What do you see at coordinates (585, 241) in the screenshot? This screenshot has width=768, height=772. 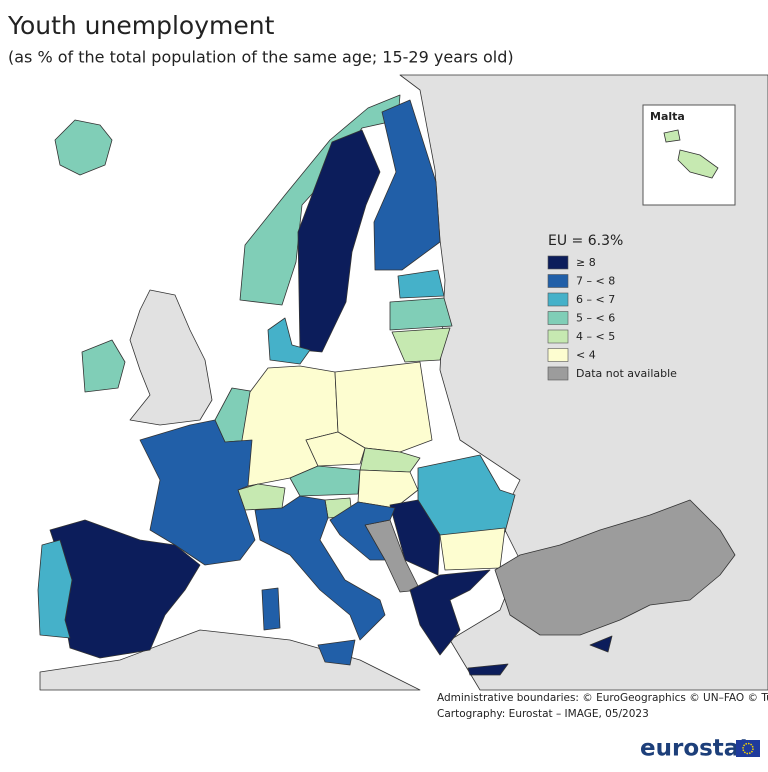 I see `legend-title: EU = 6.3%` at bounding box center [585, 241].